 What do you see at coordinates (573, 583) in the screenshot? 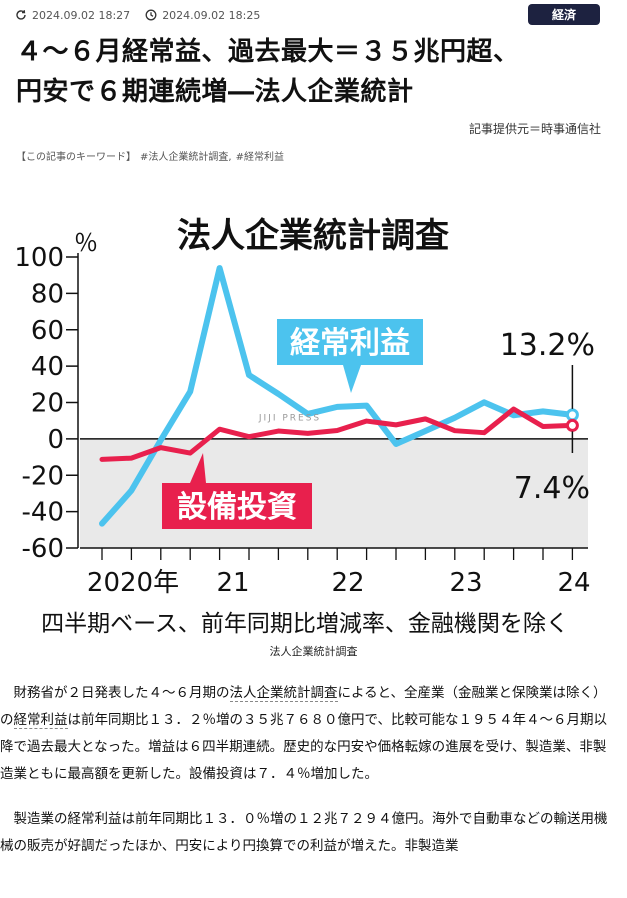
I see `x-year-label: 24` at bounding box center [573, 583].